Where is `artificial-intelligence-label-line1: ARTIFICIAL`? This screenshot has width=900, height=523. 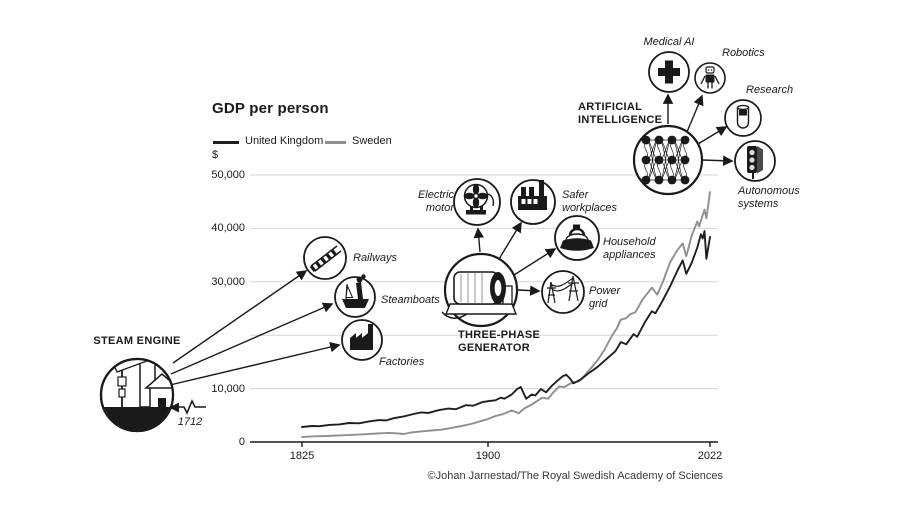 artificial-intelligence-label-line1: ARTIFICIAL is located at coordinates (610, 107).